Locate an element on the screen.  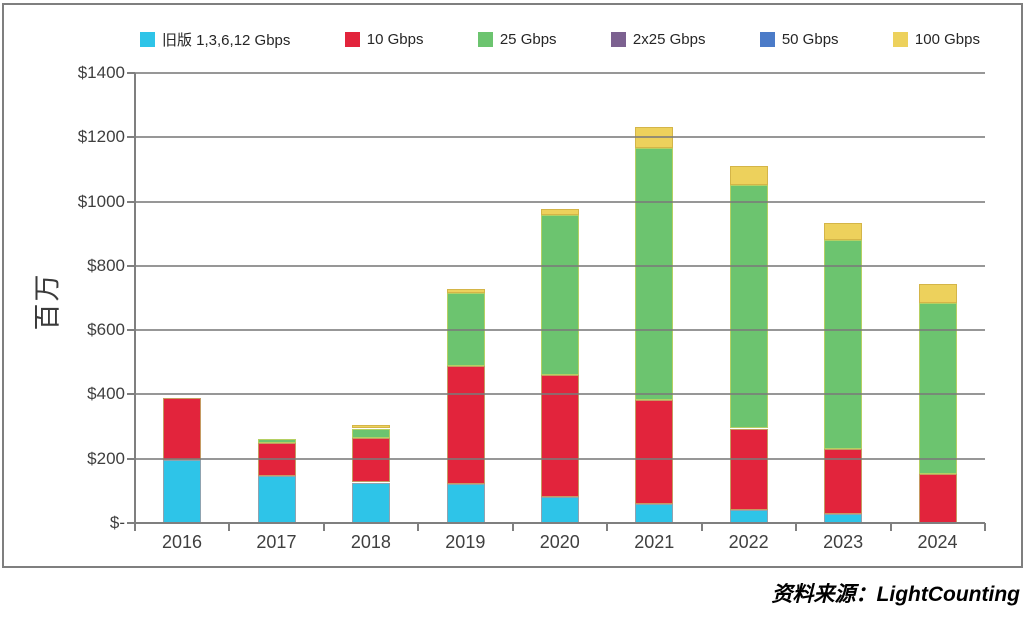
legend-label: 100 Gbps is located at coordinates (947, 39).